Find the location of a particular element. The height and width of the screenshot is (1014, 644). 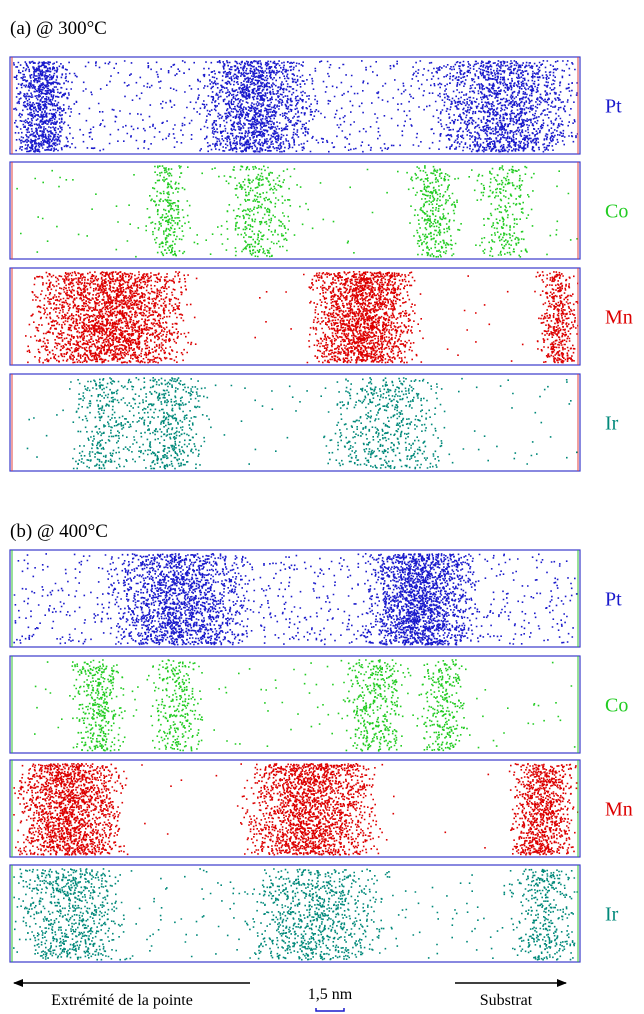

footer-left: Extrémité de la pointe is located at coordinates (122, 1000).